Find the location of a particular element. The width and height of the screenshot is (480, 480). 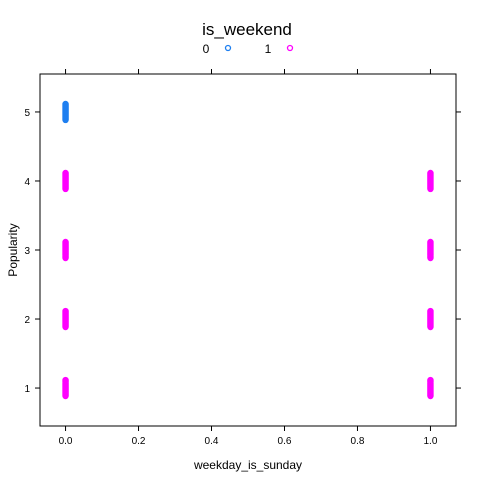

y-tick-label: 5 is located at coordinates (27, 113).